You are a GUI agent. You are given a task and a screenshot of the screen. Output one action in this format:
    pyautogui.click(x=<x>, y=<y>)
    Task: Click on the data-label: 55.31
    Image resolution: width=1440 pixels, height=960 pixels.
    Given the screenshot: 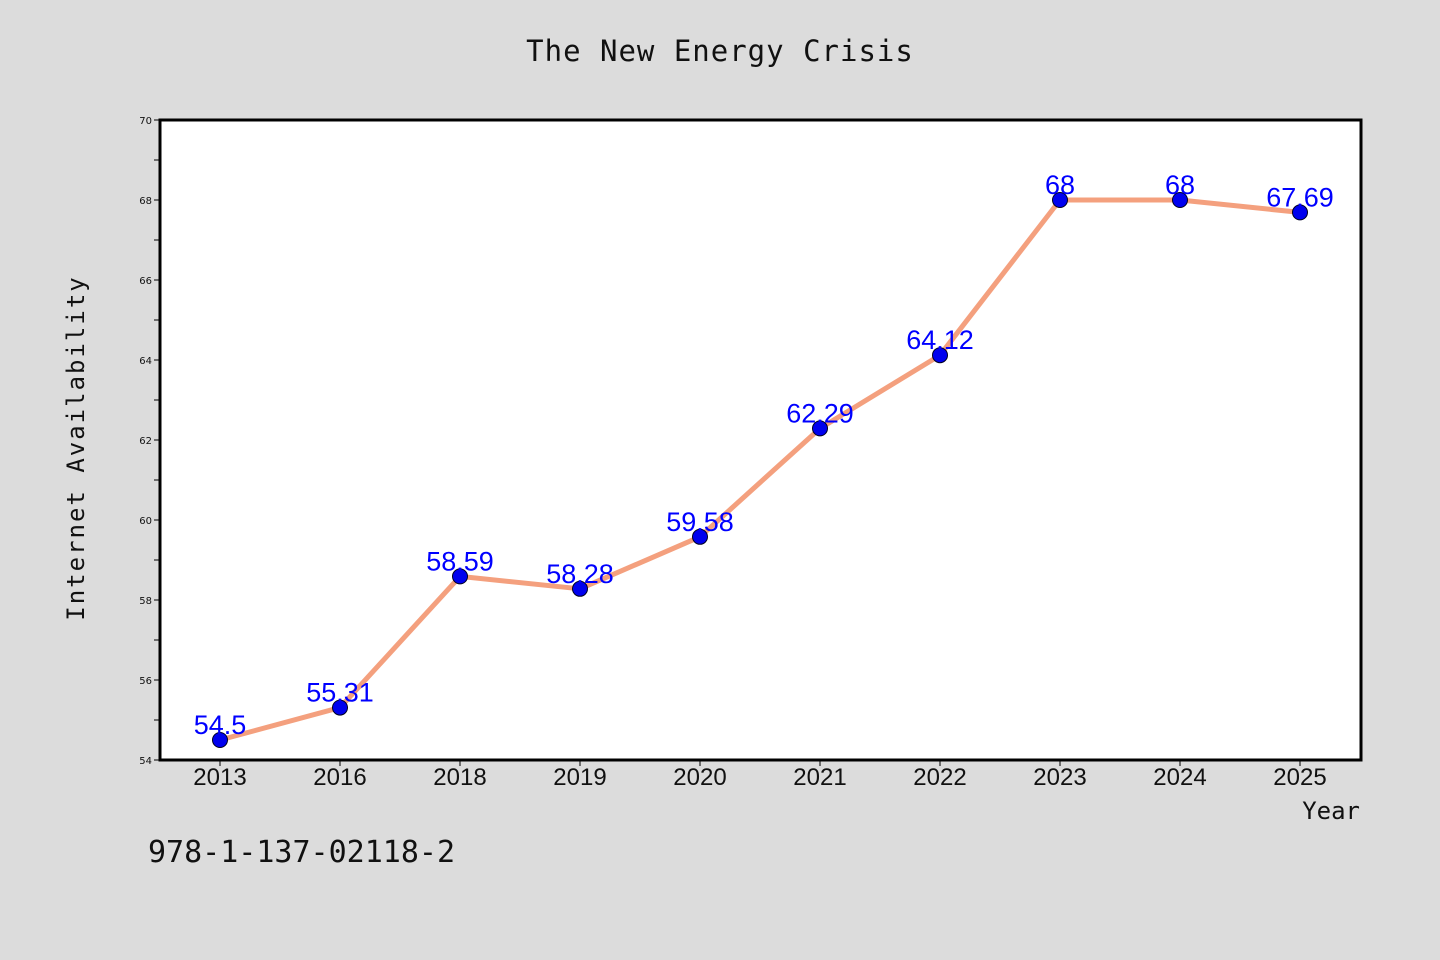 What is the action you would take?
    pyautogui.click(x=340, y=693)
    